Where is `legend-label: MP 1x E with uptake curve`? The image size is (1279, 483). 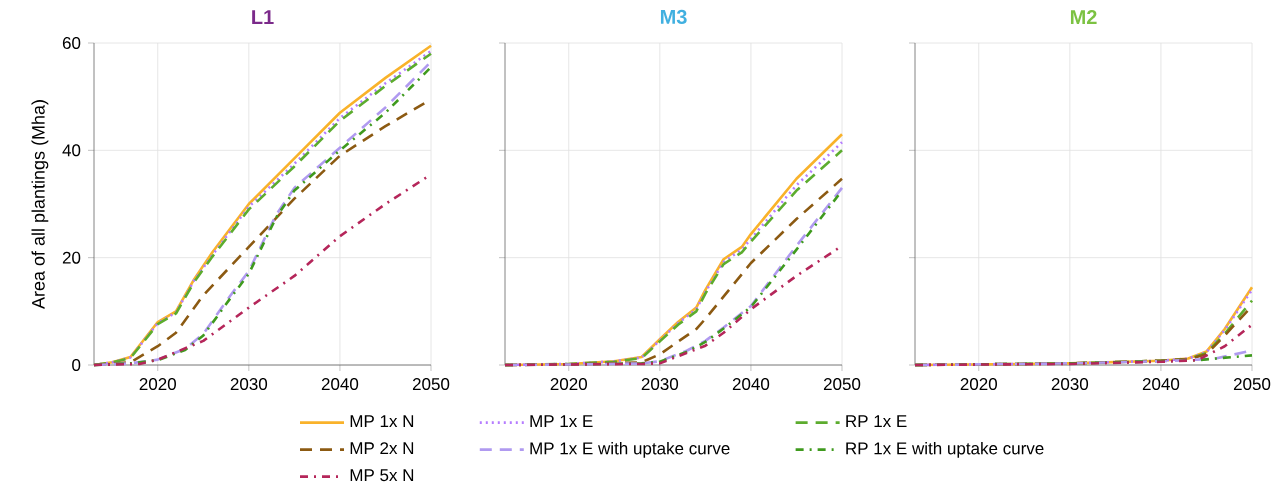
legend-label: MP 1x E with uptake curve is located at coordinates (630, 449).